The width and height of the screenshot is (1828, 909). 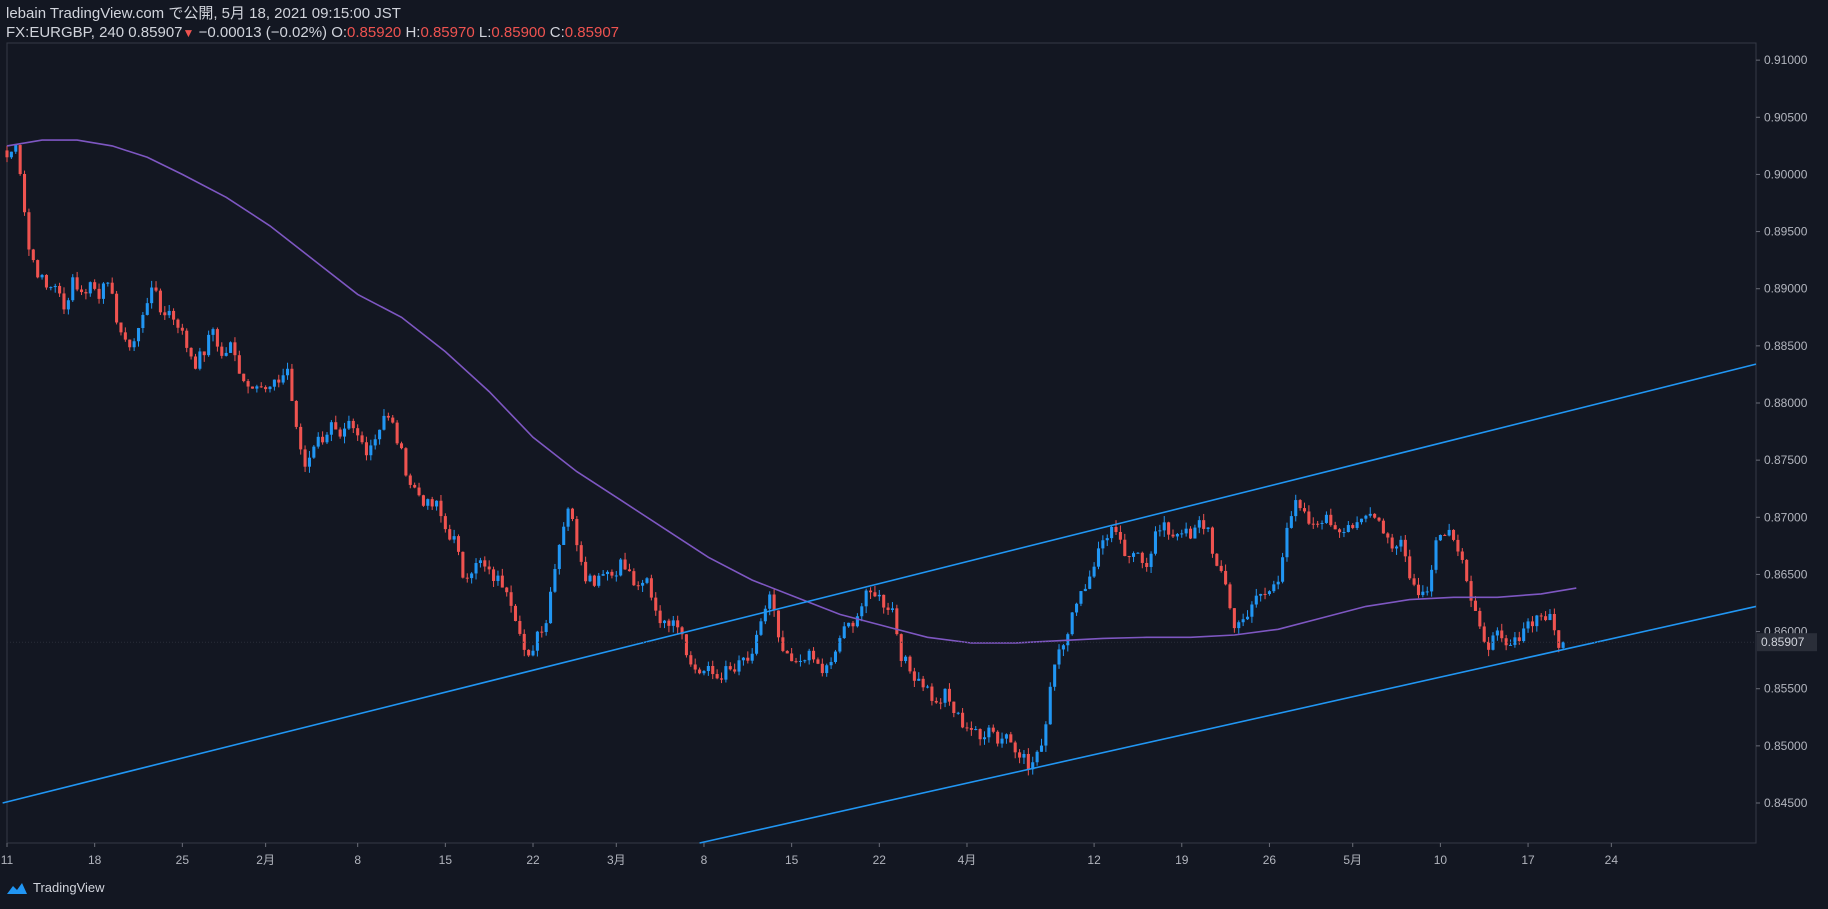 What do you see at coordinates (263, 32) in the screenshot?
I see `price-change: −0.00013 (−0.02%)` at bounding box center [263, 32].